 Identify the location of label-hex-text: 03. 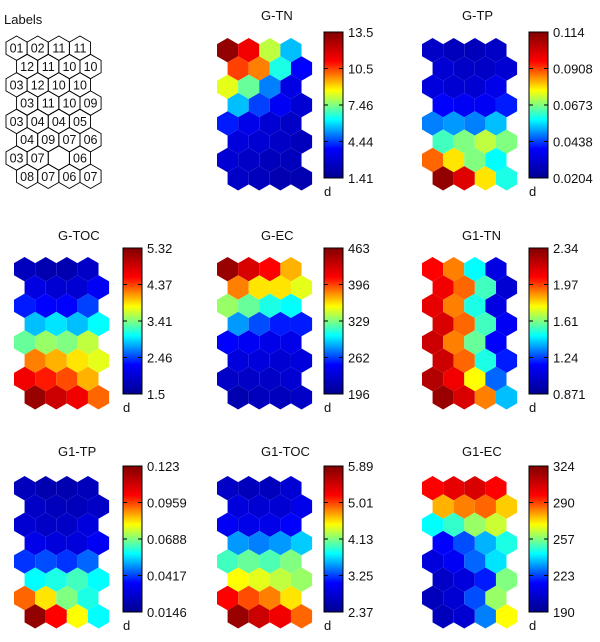
(17, 85).